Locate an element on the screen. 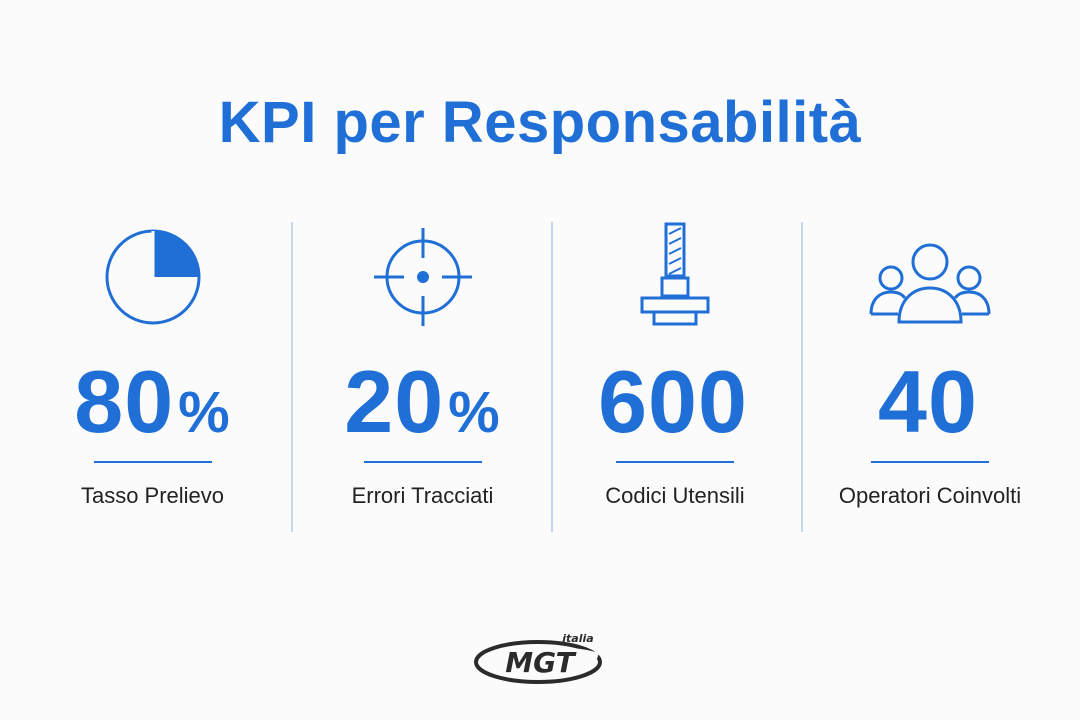 The height and width of the screenshot is (720, 1080). kpi-value: 600 is located at coordinates (675, 407).